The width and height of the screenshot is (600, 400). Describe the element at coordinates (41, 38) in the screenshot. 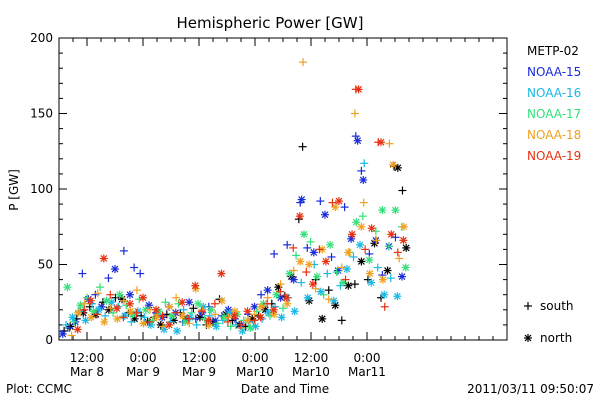

I see `y-tick-label: 200` at that location.